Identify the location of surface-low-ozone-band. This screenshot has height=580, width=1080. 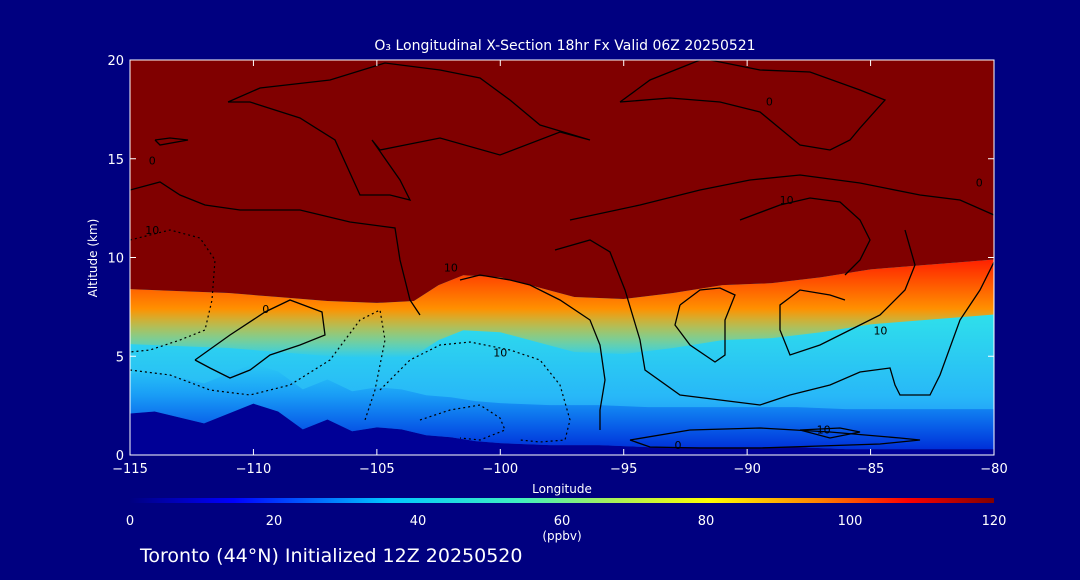
(562, 406).